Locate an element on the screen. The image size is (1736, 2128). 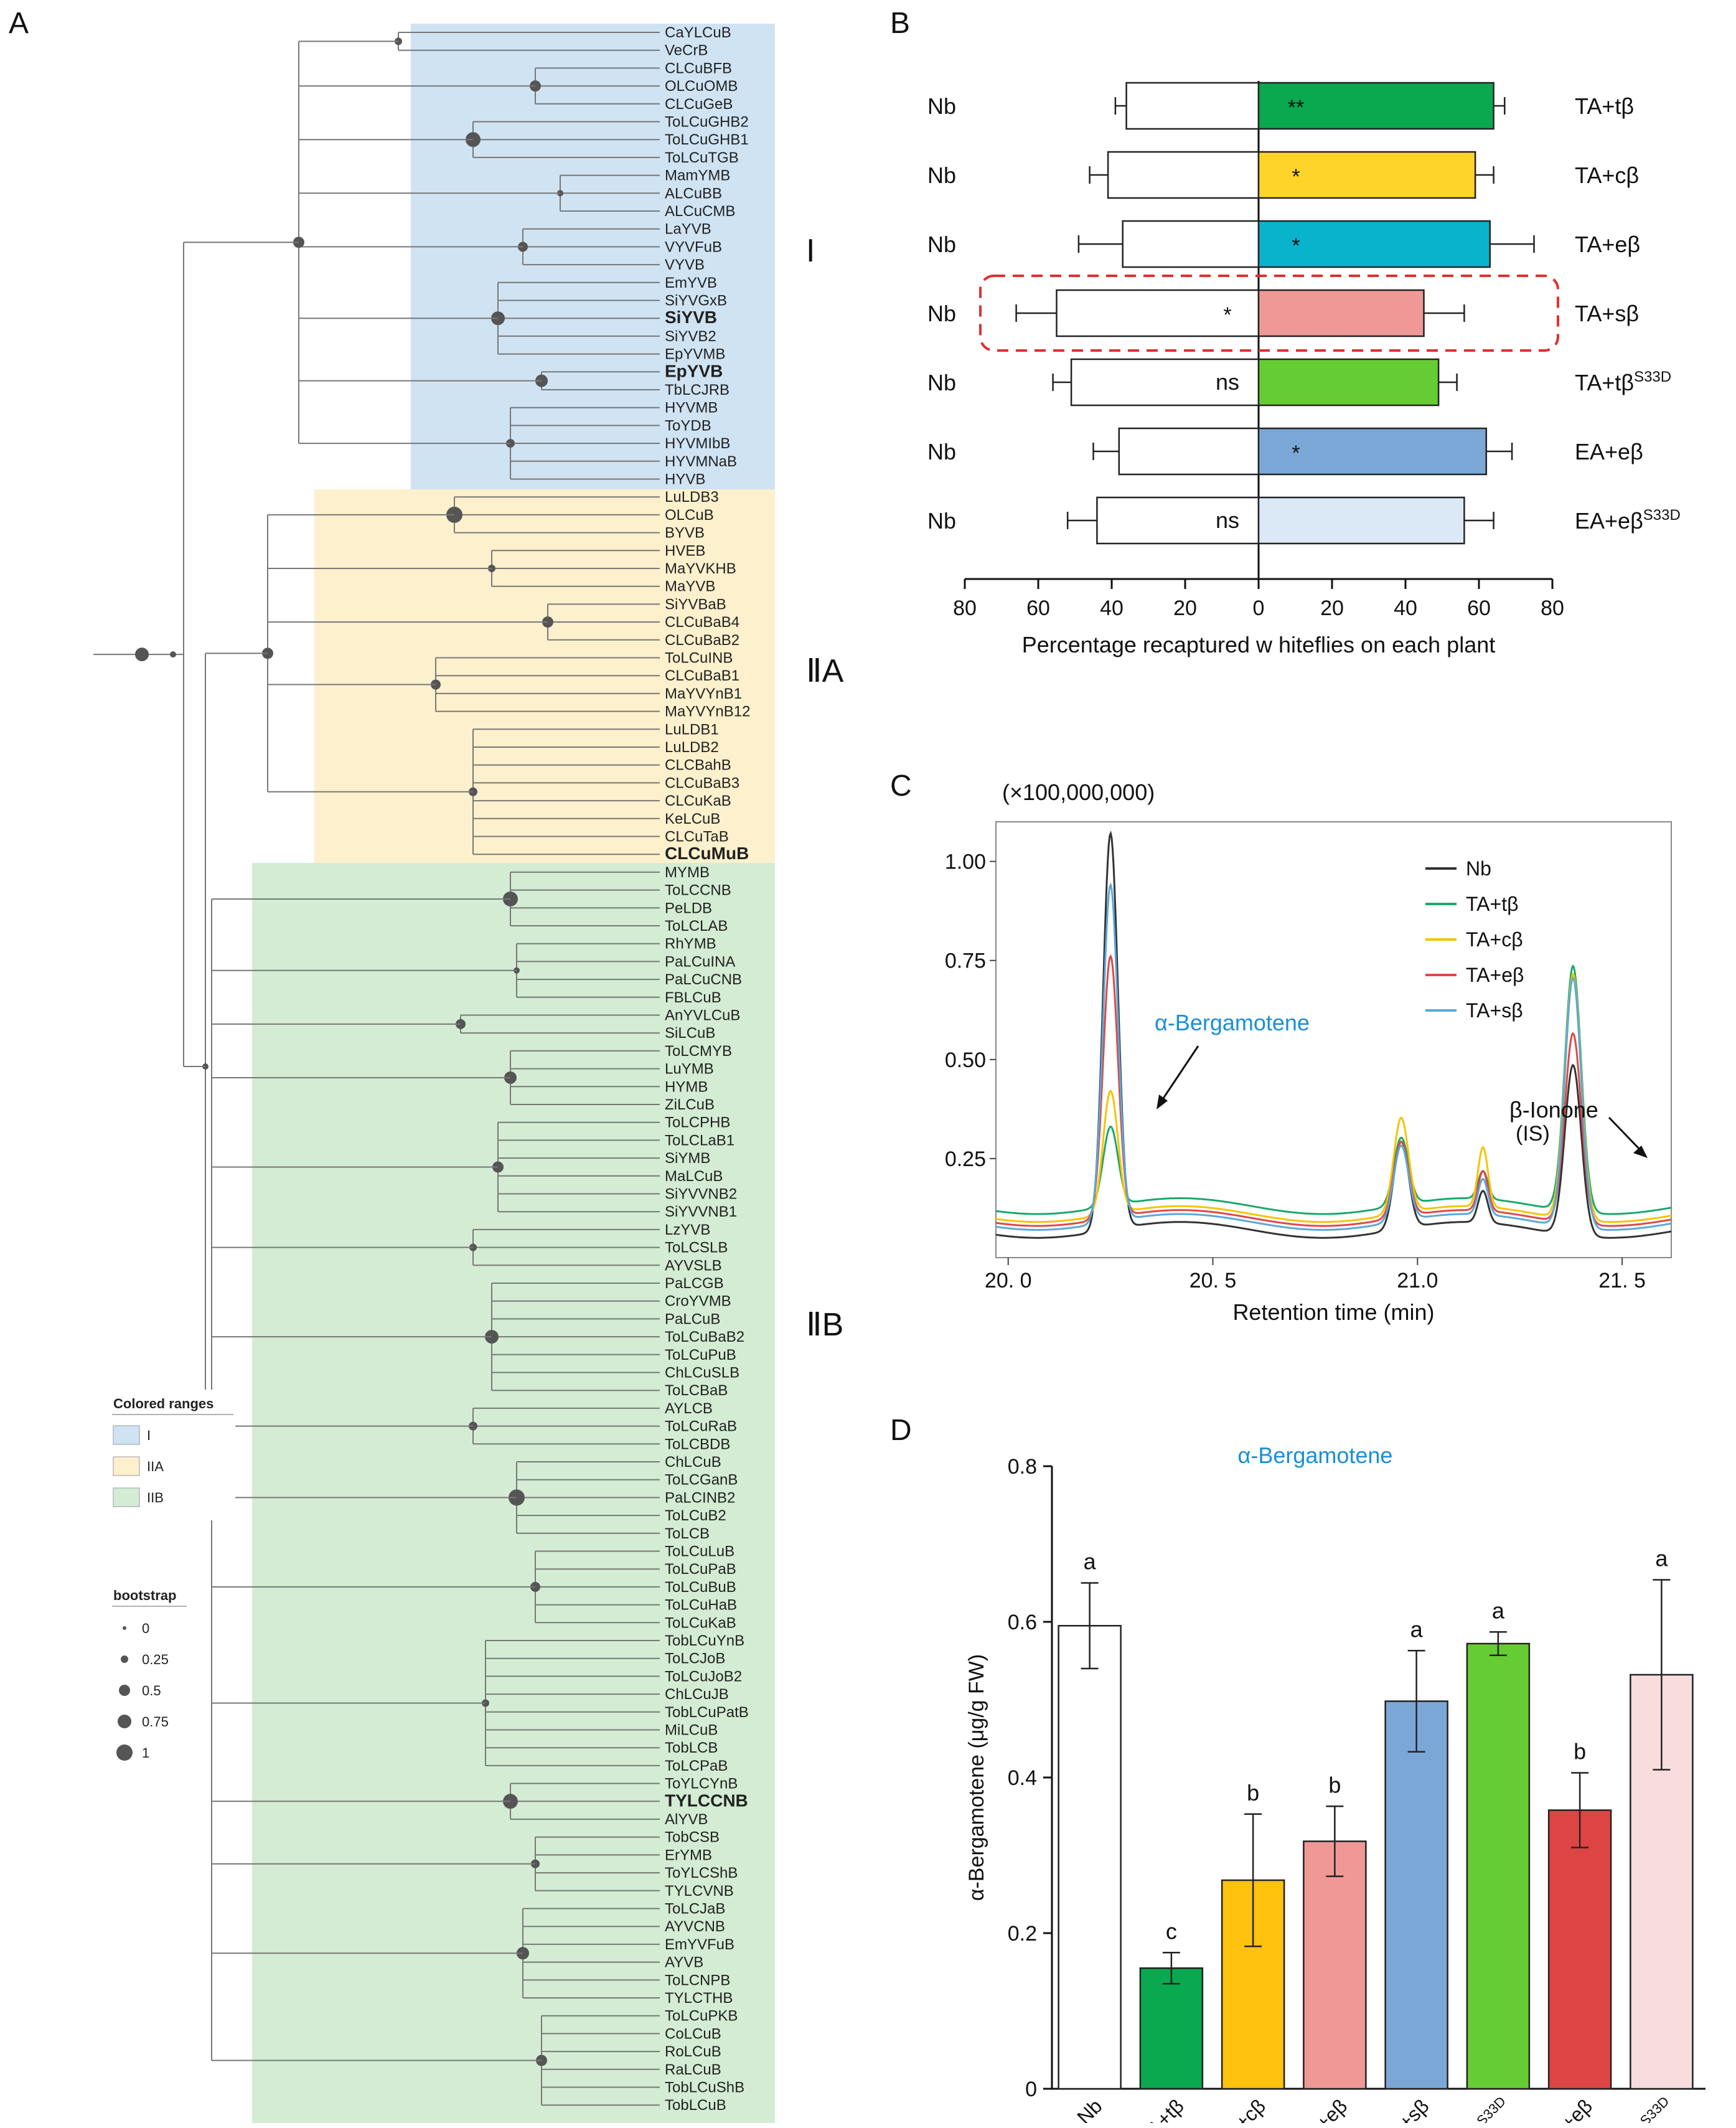
y-tick-label: 0 is located at coordinates (1031, 2089).